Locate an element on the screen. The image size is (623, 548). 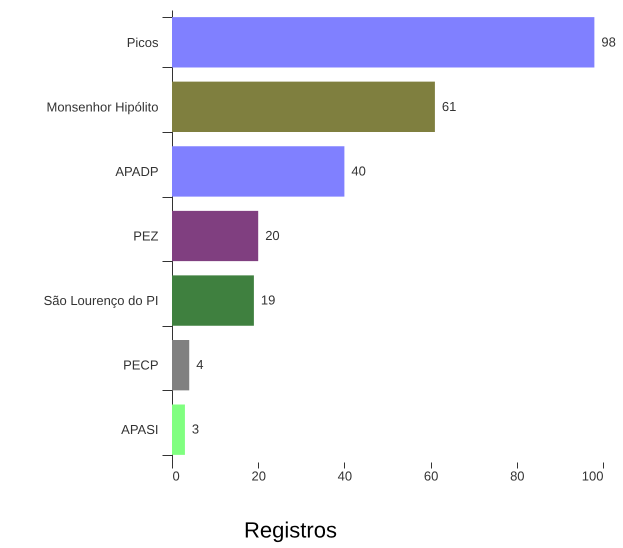
data-label: 40 is located at coordinates (358, 170).